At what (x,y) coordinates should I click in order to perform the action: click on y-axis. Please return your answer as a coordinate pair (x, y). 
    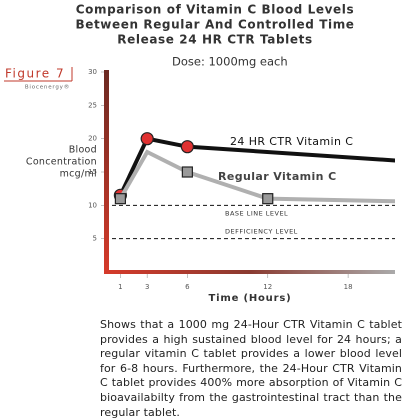
    Looking at the image, I should click on (106, 172).